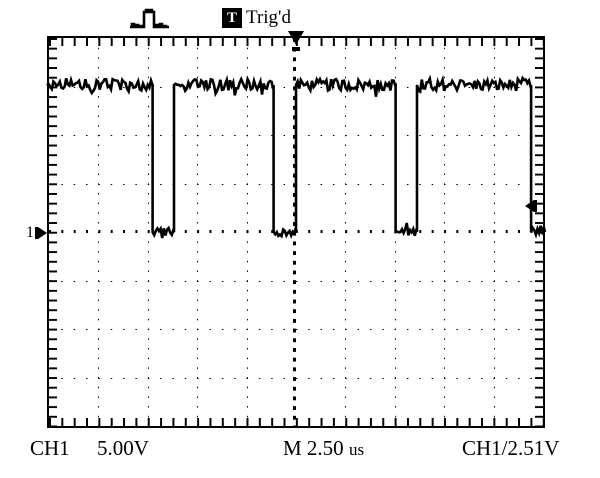 The height and width of the screenshot is (478, 600). What do you see at coordinates (123, 448) in the screenshot?
I see `readout-volts-per-div: 5.00V` at bounding box center [123, 448].